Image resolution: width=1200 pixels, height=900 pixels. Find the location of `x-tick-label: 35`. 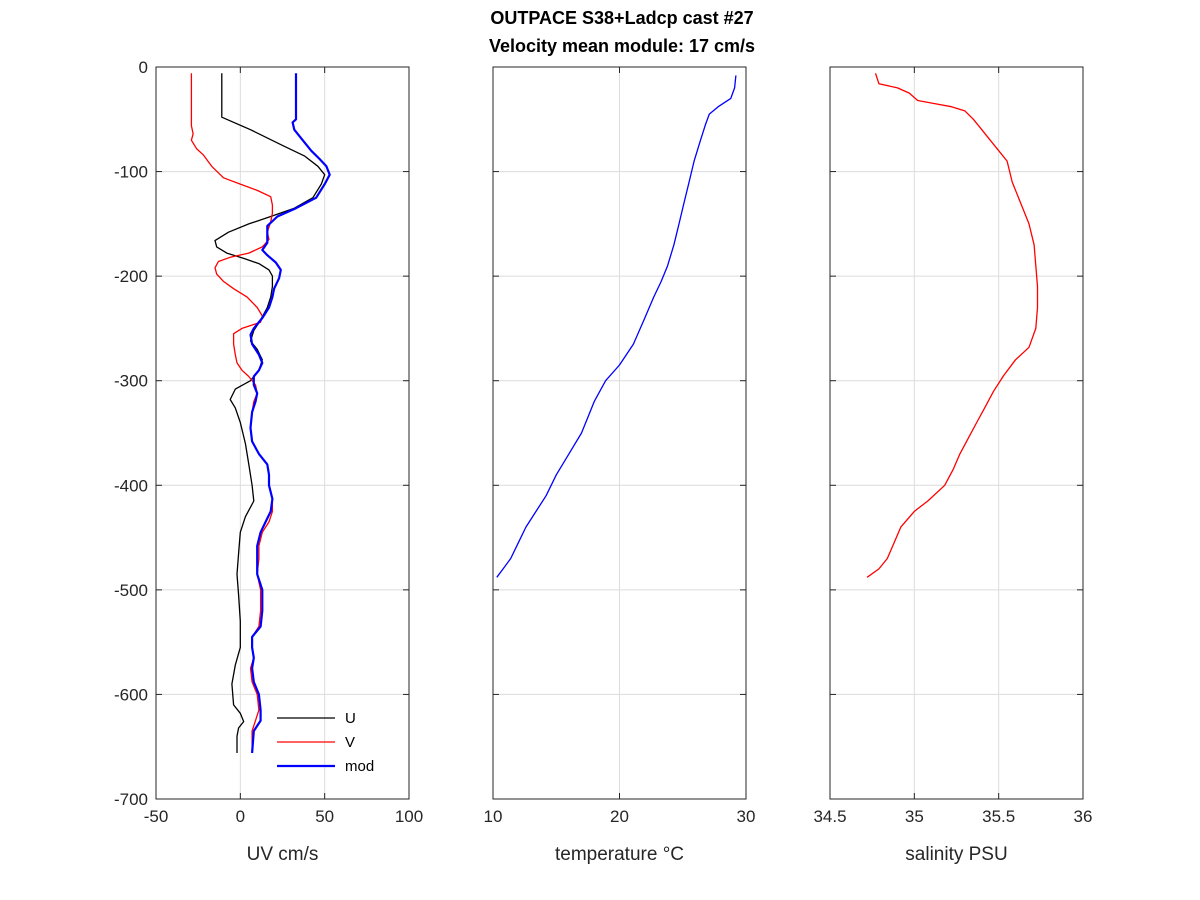

x-tick-label: 35 is located at coordinates (914, 816).